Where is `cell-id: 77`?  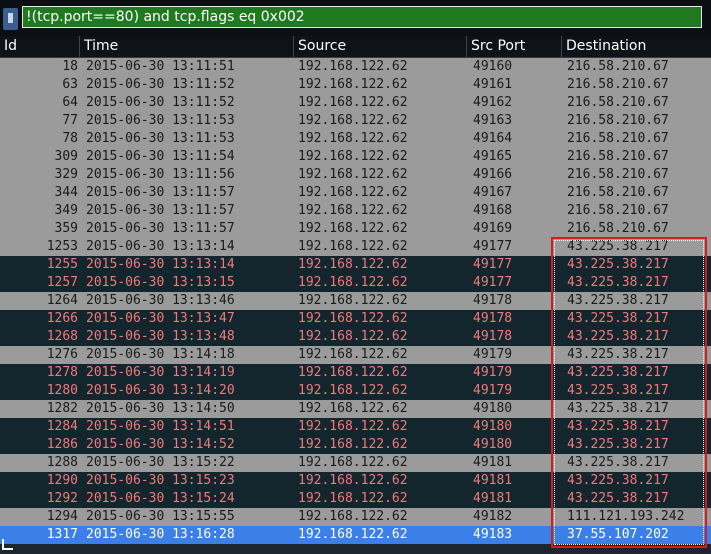
cell-id: 77 is located at coordinates (70, 120).